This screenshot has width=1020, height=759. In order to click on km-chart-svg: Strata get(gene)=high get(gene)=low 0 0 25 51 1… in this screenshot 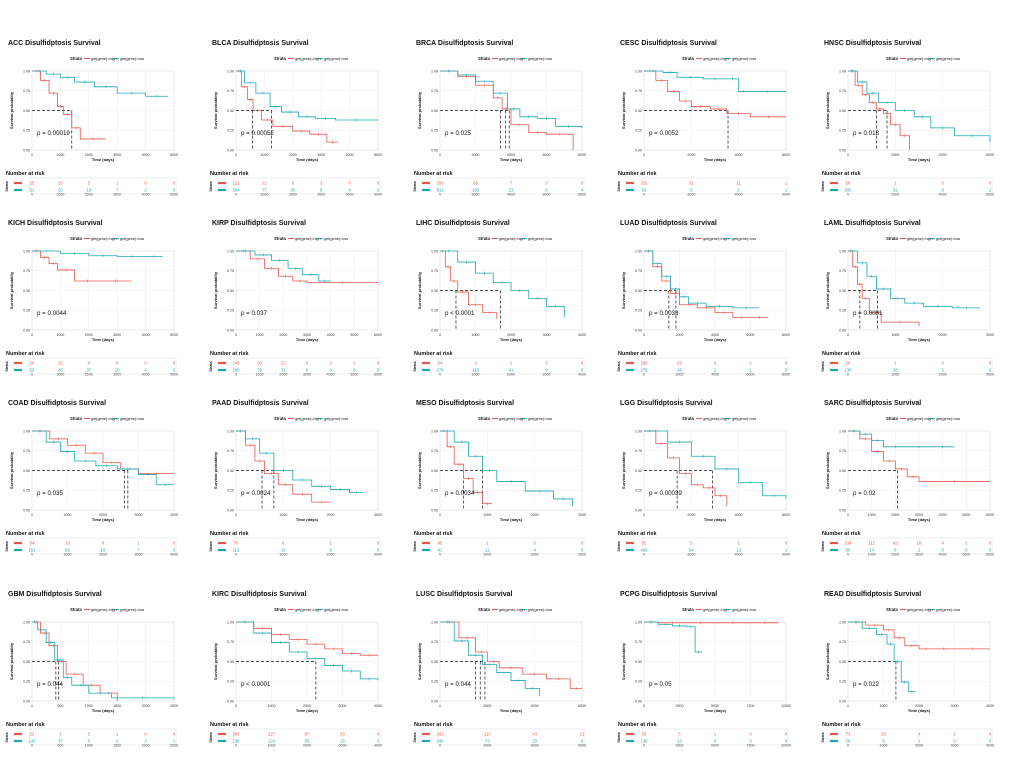, I will do `click(91, 126)`.